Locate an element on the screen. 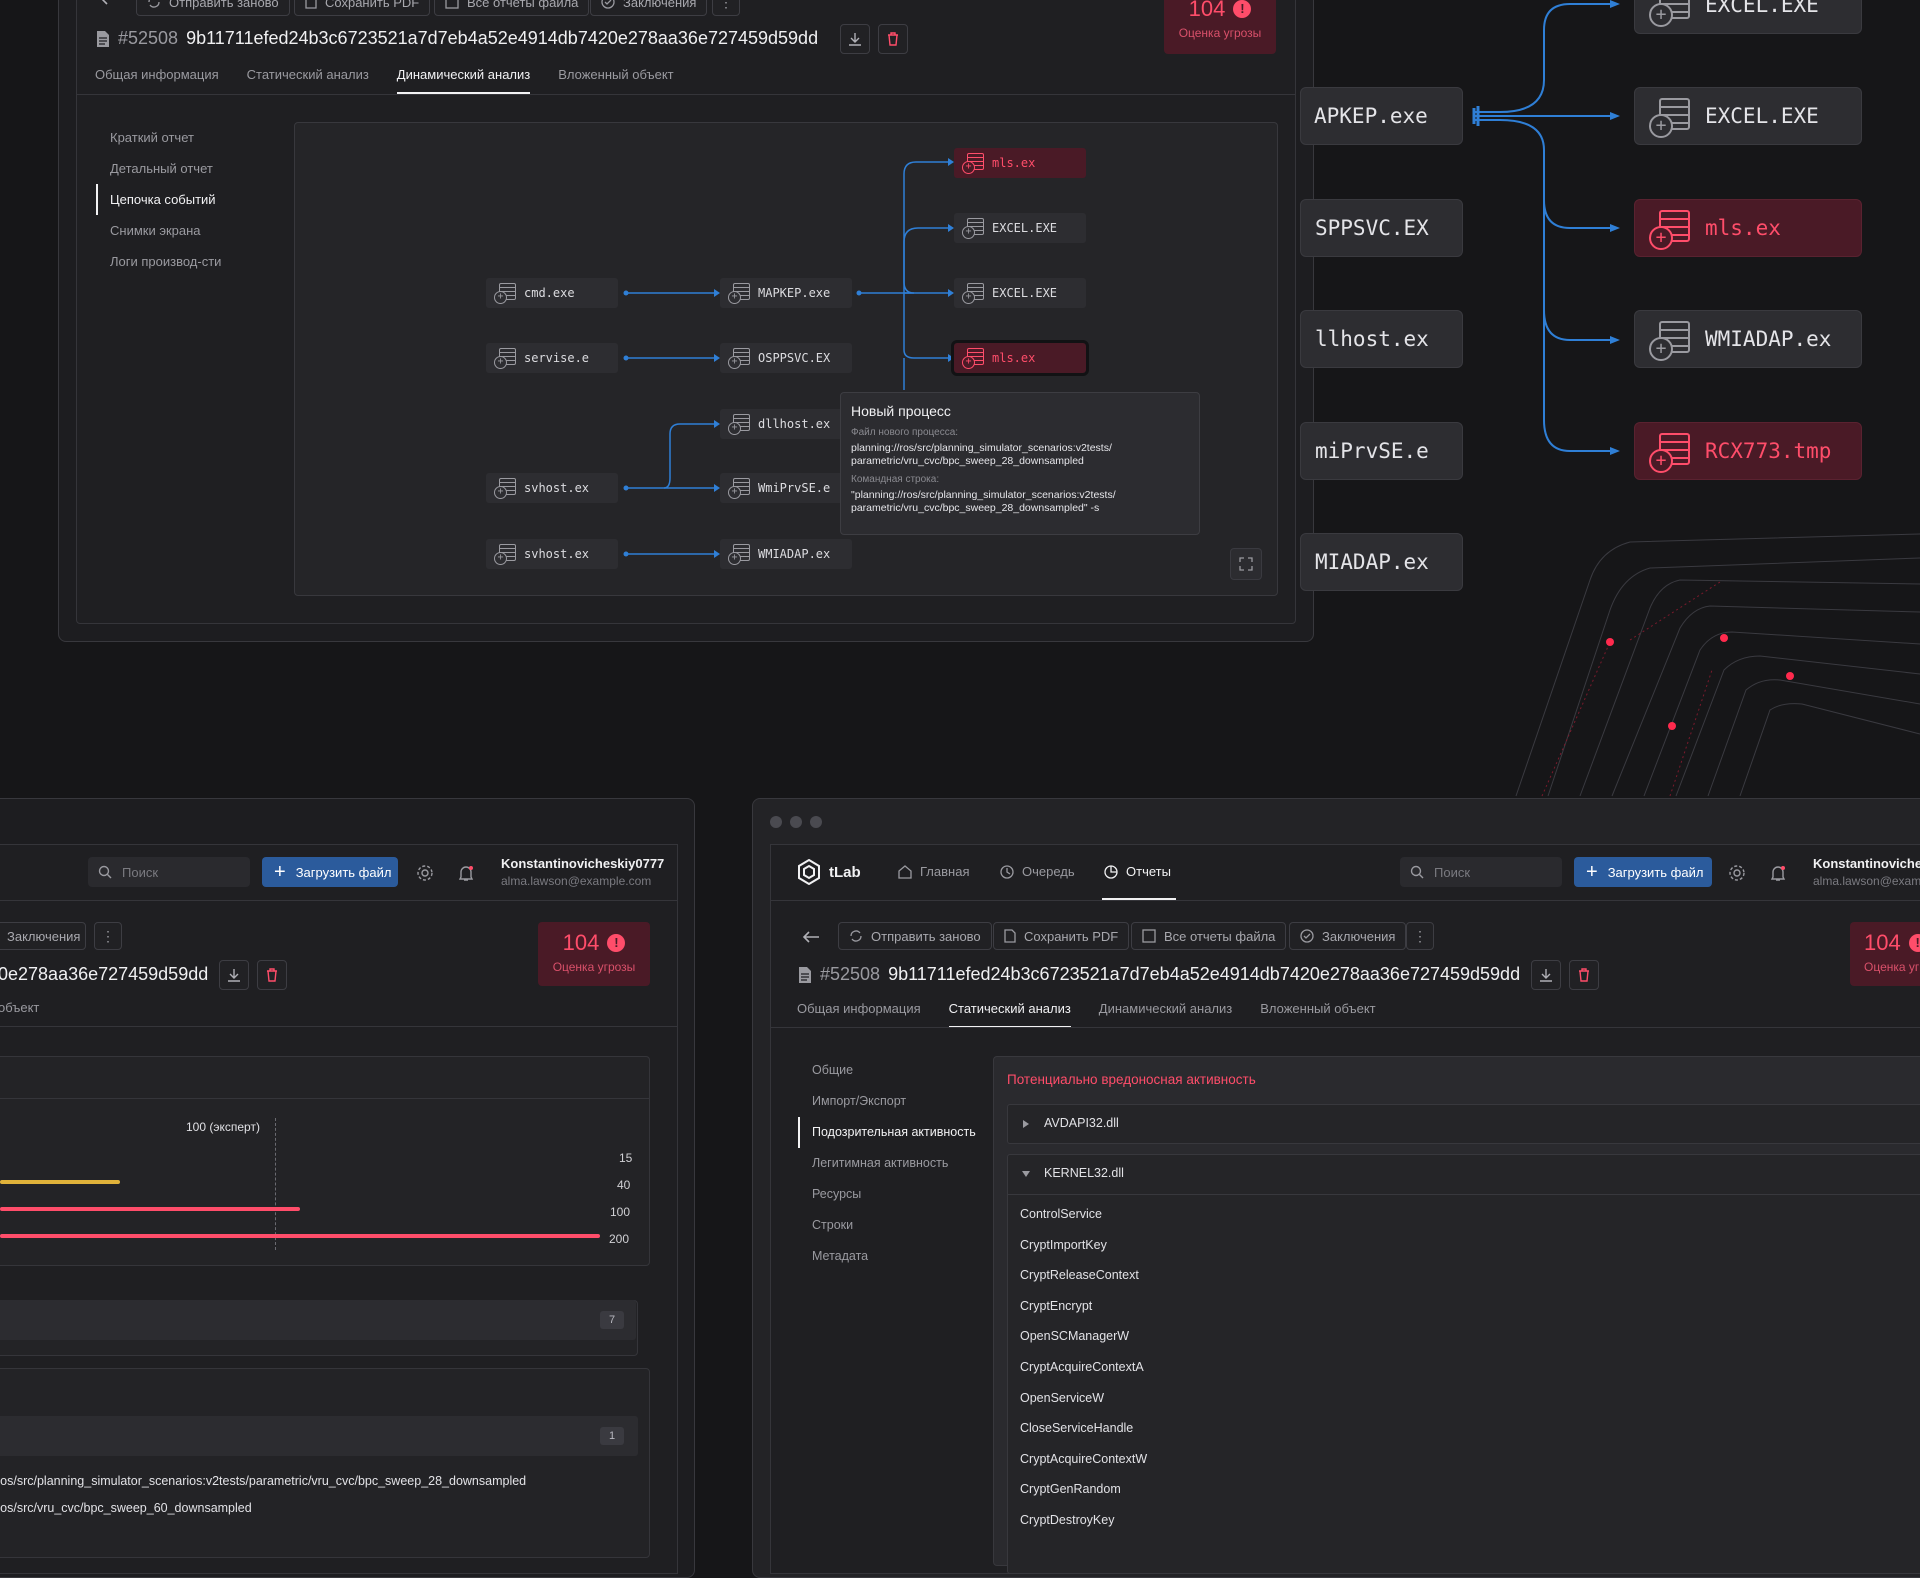 The height and width of the screenshot is (1578, 1920). graph-node-wmiprvse: WmiPrvSE.e is located at coordinates (786, 488).